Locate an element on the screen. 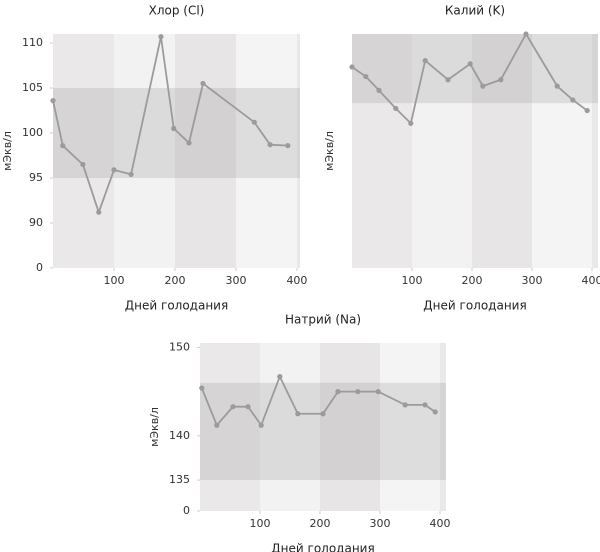  data-line is located at coordinates (469, 79).